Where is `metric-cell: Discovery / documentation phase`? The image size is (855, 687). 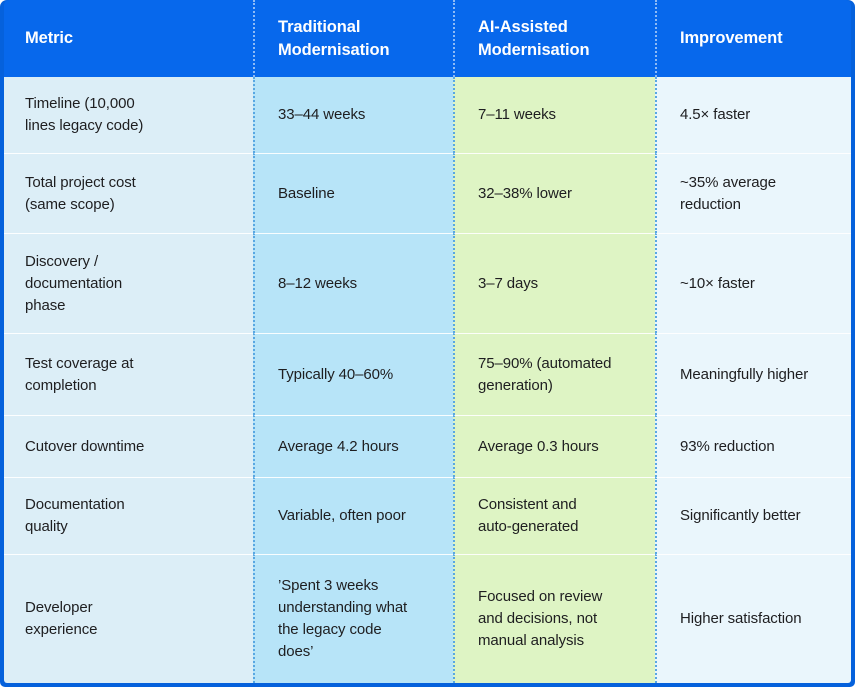
metric-cell: Discovery / documentation phase is located at coordinates (128, 283).